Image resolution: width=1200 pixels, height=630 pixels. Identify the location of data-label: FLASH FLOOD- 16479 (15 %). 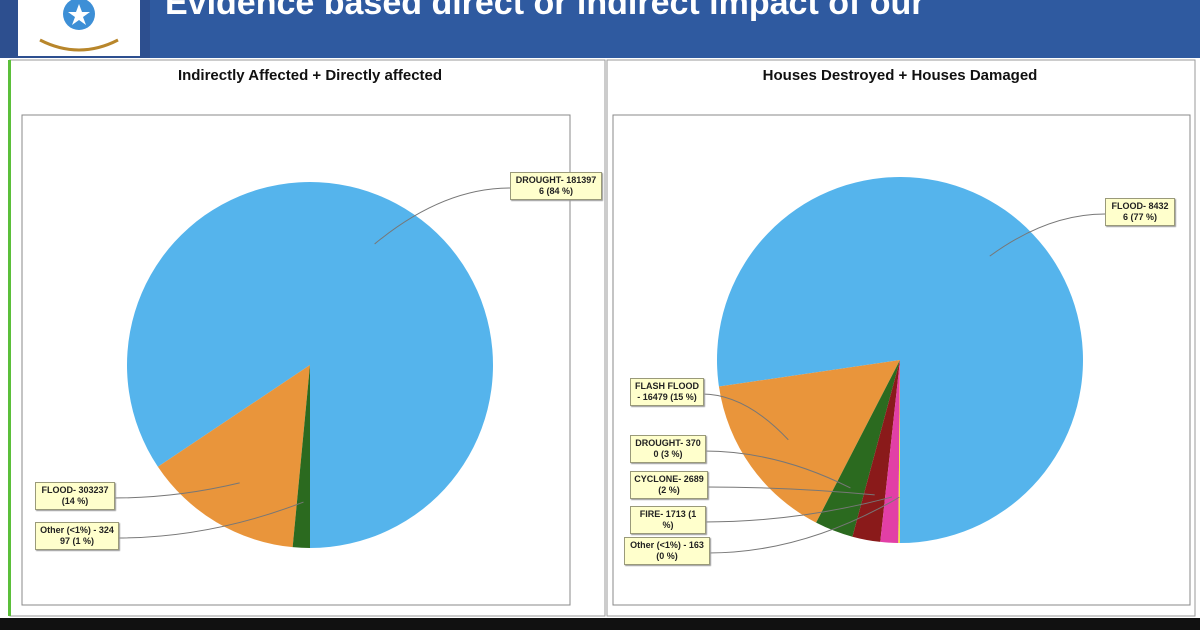
(667, 392).